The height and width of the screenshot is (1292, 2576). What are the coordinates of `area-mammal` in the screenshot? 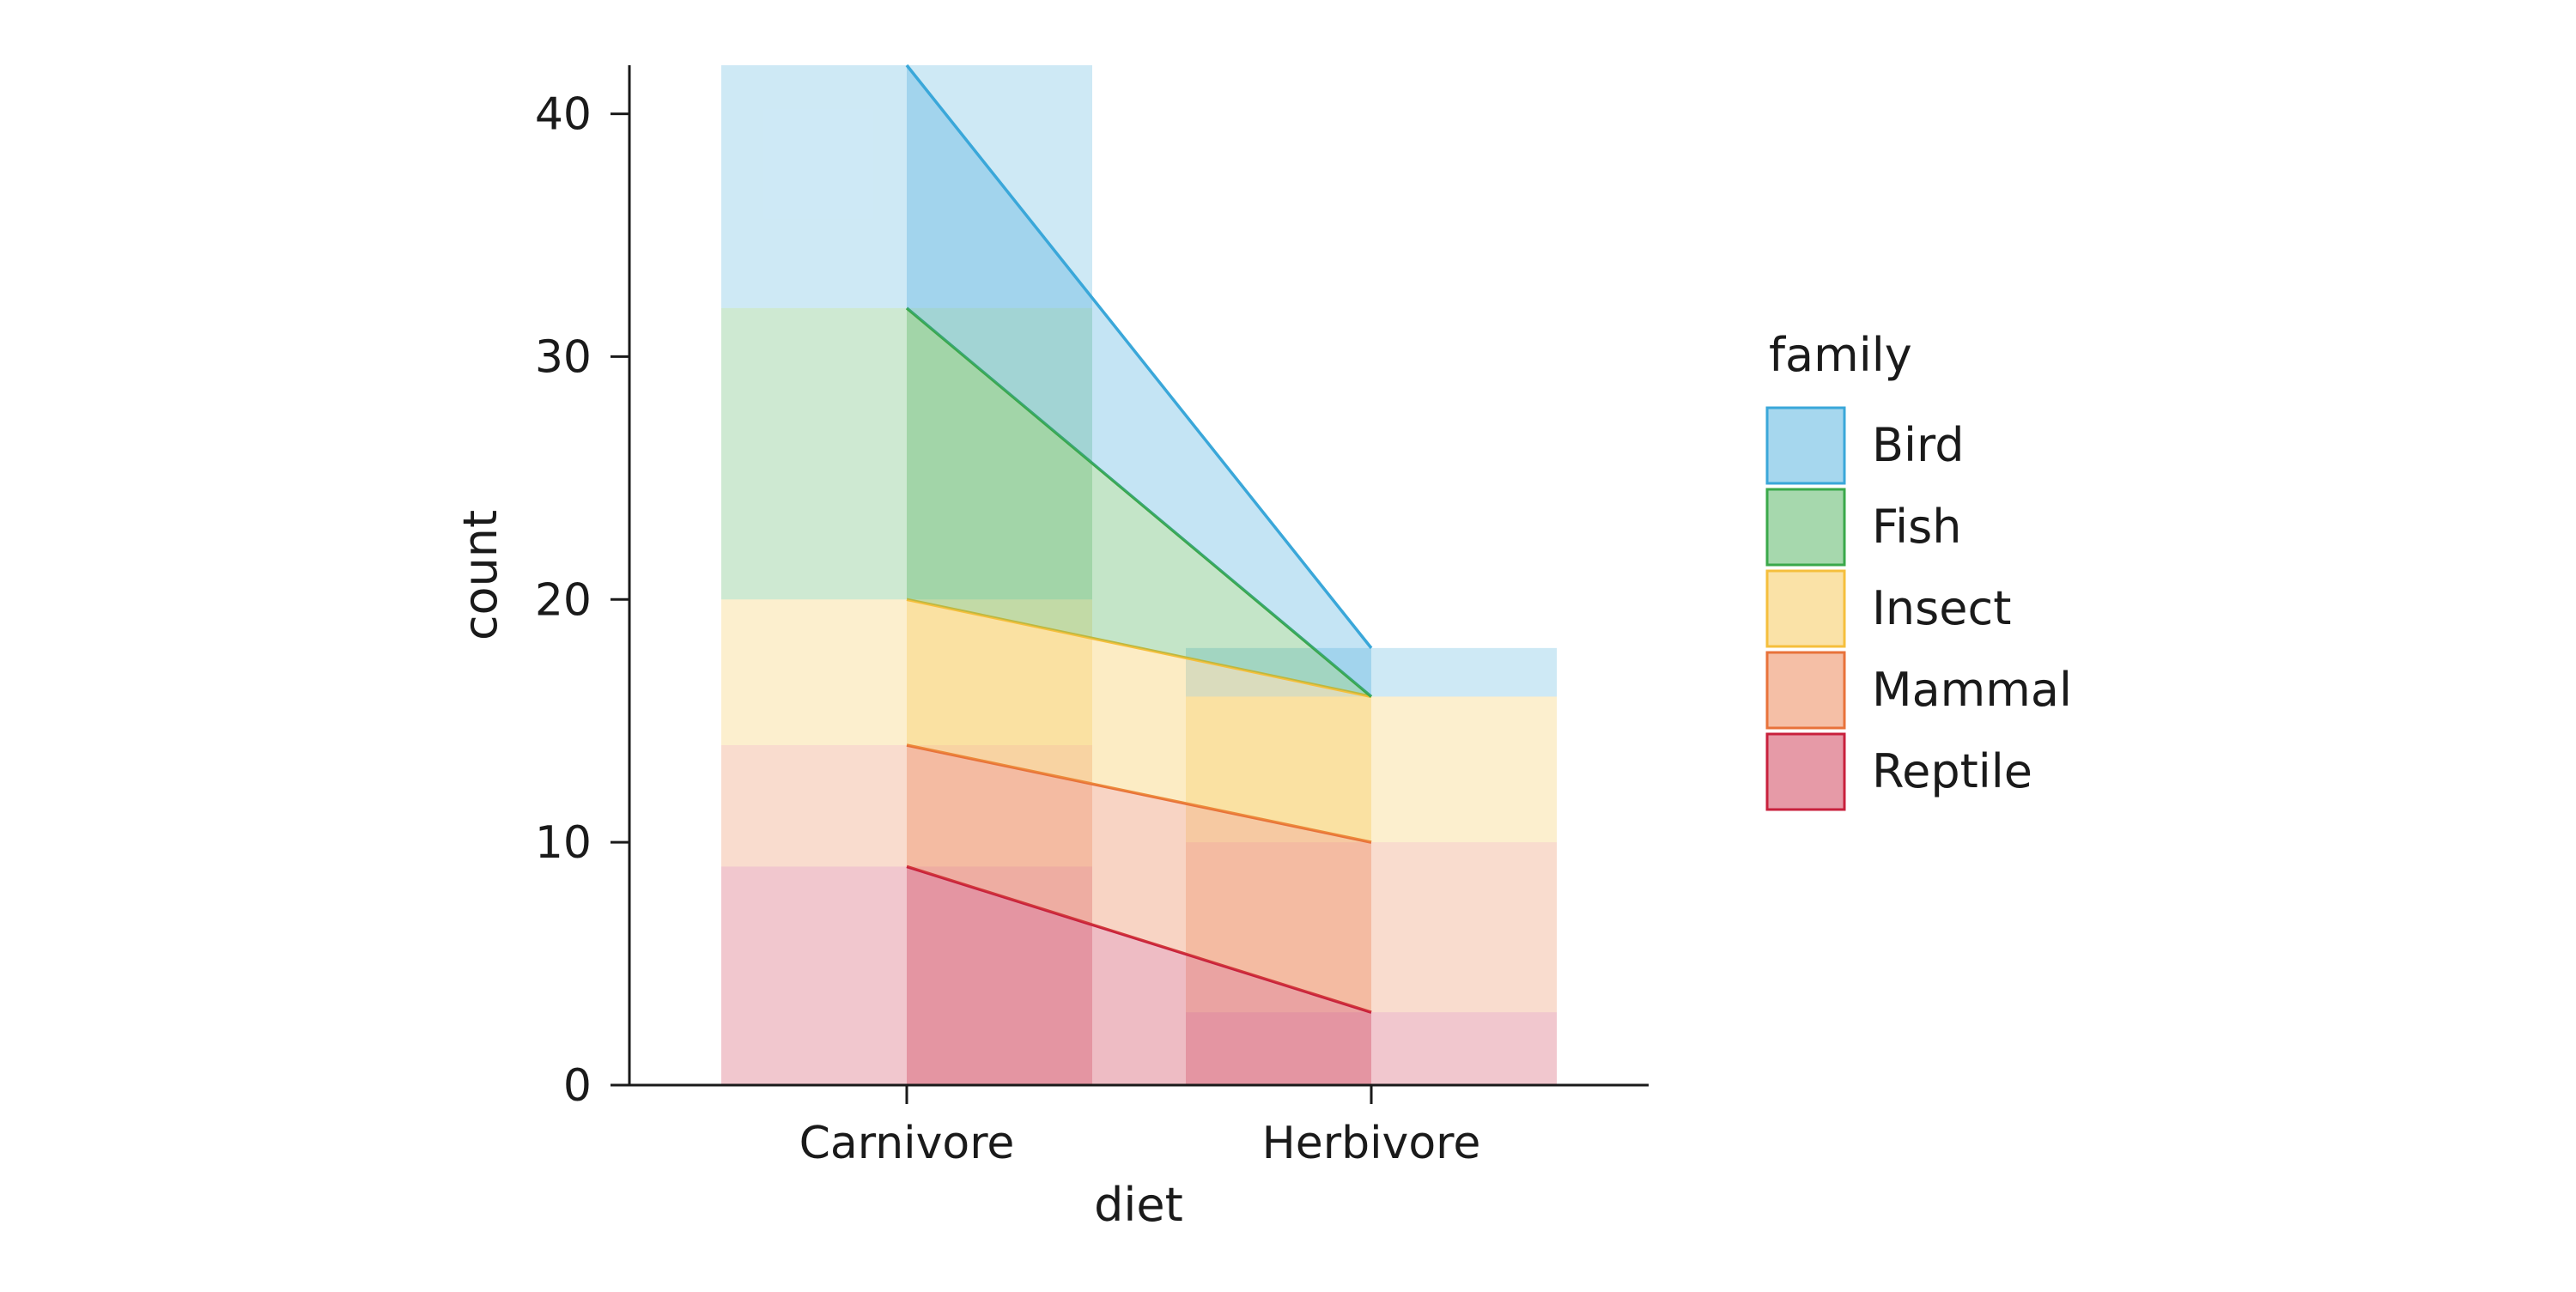 It's located at (1139, 879).